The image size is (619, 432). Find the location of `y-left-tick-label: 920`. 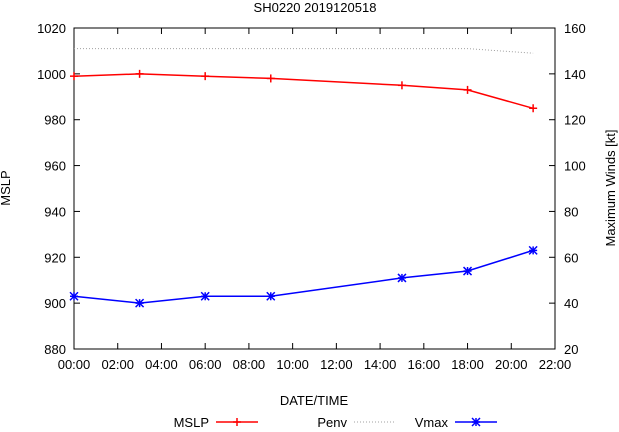

y-left-tick-label: 920 is located at coordinates (55, 257).